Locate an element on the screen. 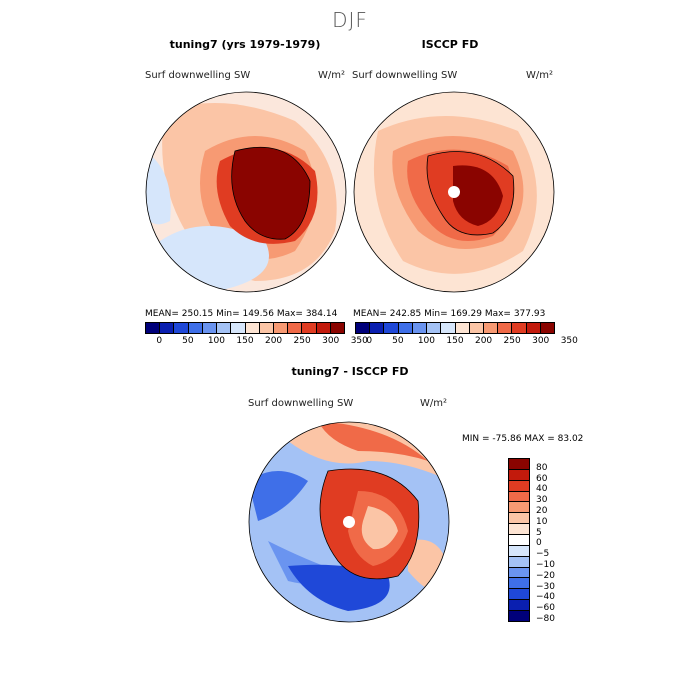  right-stats: MEAN= 242.85 Min= 169.29 Max= 377.93 is located at coordinates (449, 314).